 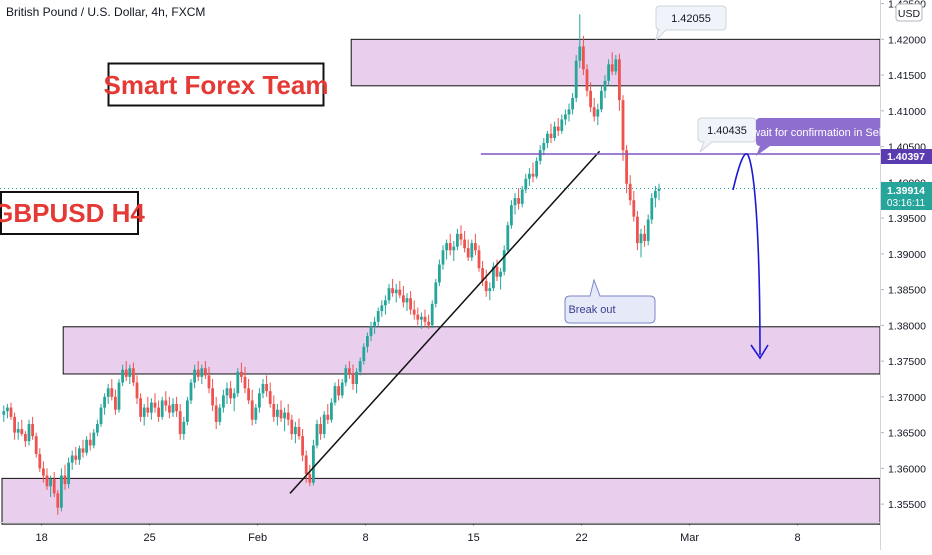 I want to click on sell-note-text: wait for confirmation in Sell, so click(x=817, y=133).